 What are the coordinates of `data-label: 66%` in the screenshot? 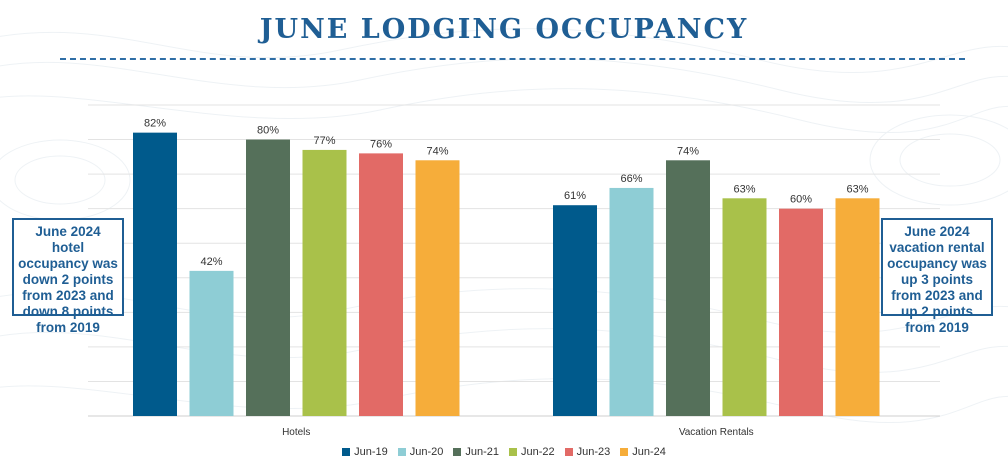 It's located at (631, 179).